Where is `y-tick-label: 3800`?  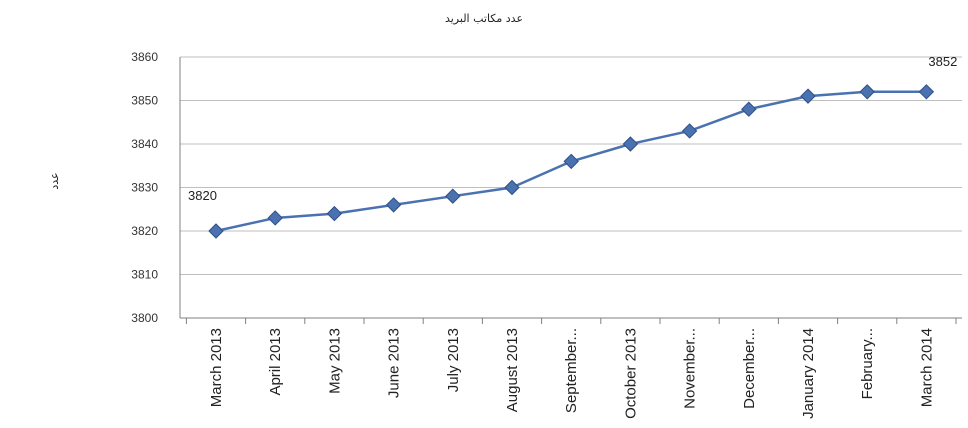 y-tick-label: 3800 is located at coordinates (144, 318).